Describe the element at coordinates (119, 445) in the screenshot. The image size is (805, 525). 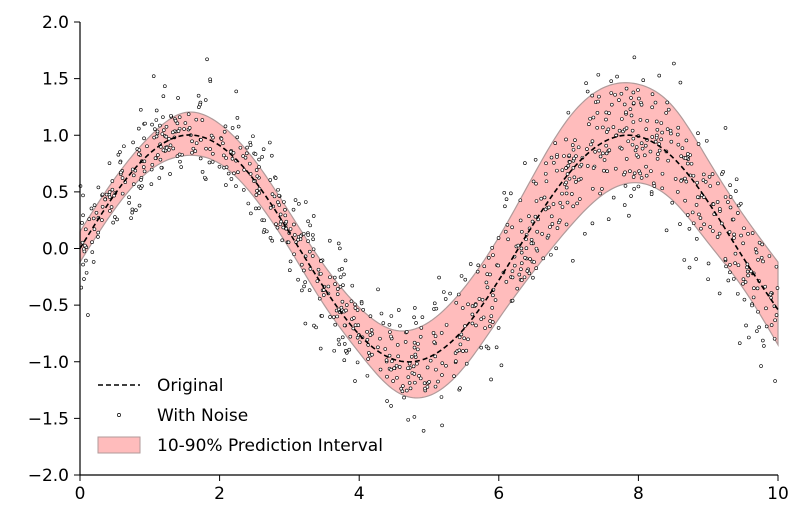
I see `legend-swatch-interval` at that location.